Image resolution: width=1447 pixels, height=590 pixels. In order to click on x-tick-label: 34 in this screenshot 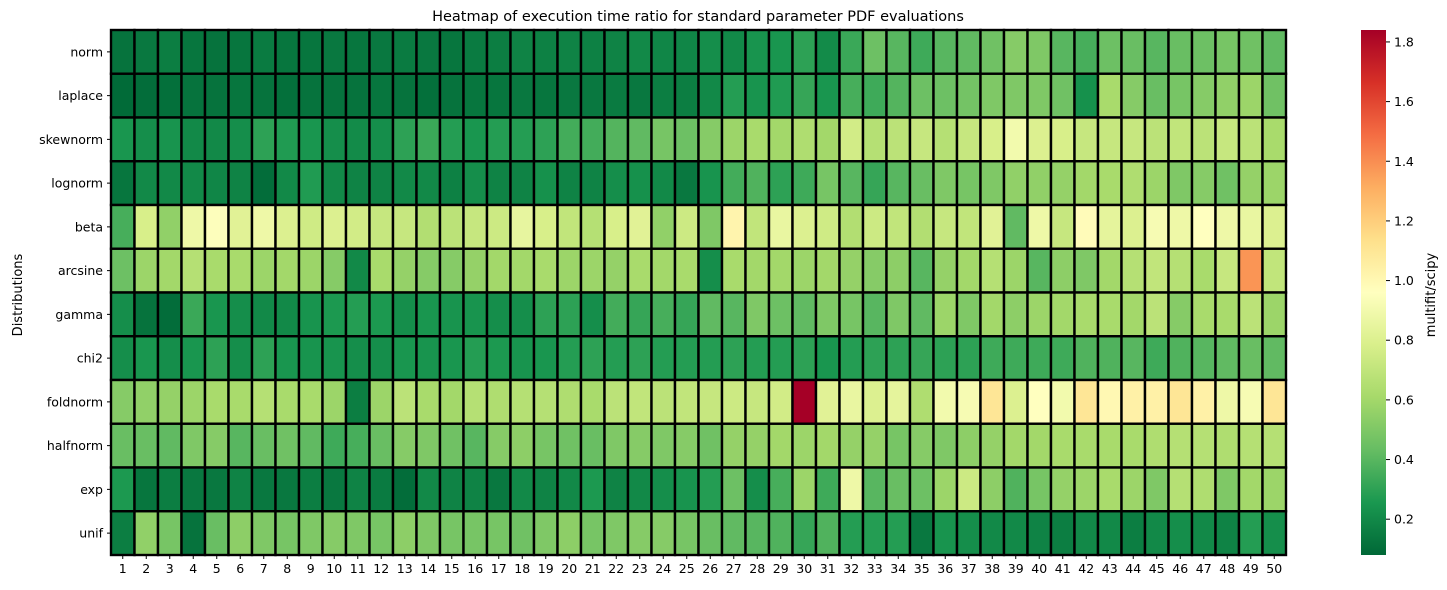, I will do `click(898, 568)`.